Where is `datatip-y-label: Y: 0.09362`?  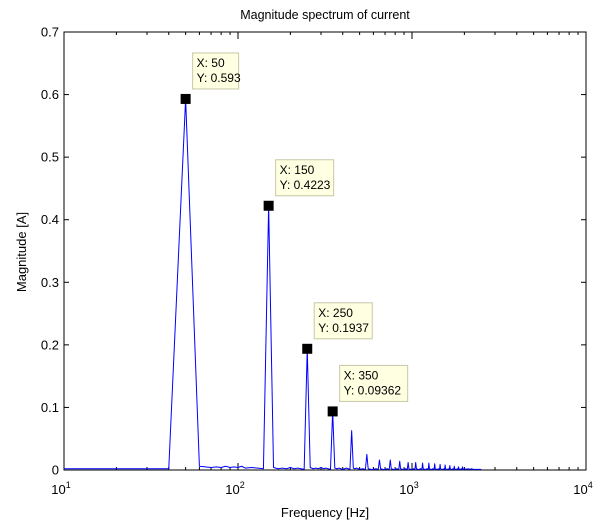 datatip-y-label: Y: 0.09362 is located at coordinates (373, 390).